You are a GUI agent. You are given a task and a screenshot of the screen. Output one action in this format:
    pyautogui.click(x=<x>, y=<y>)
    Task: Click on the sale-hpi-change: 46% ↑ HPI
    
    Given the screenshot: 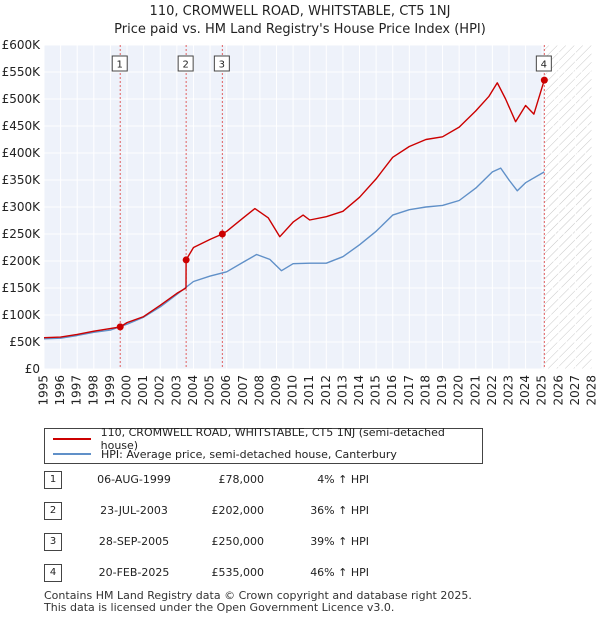 What is the action you would take?
    pyautogui.click(x=339, y=572)
    